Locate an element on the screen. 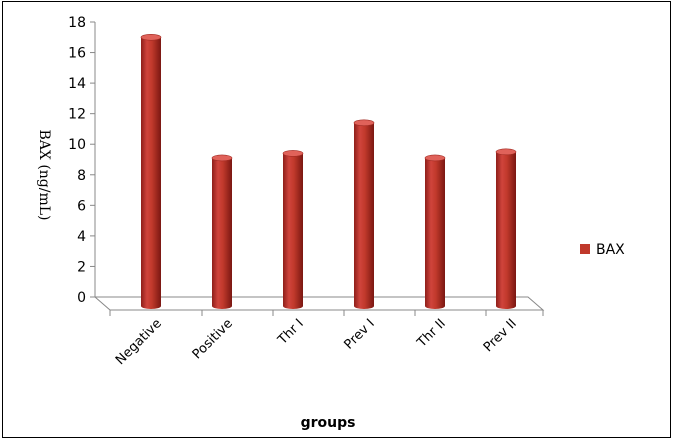 This screenshot has width=675, height=441. bar-prev-ii is located at coordinates (506, 228).